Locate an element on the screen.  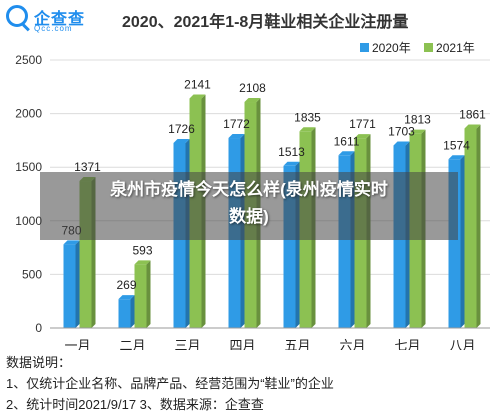
x-tick-label: 三月 is located at coordinates (187, 344).